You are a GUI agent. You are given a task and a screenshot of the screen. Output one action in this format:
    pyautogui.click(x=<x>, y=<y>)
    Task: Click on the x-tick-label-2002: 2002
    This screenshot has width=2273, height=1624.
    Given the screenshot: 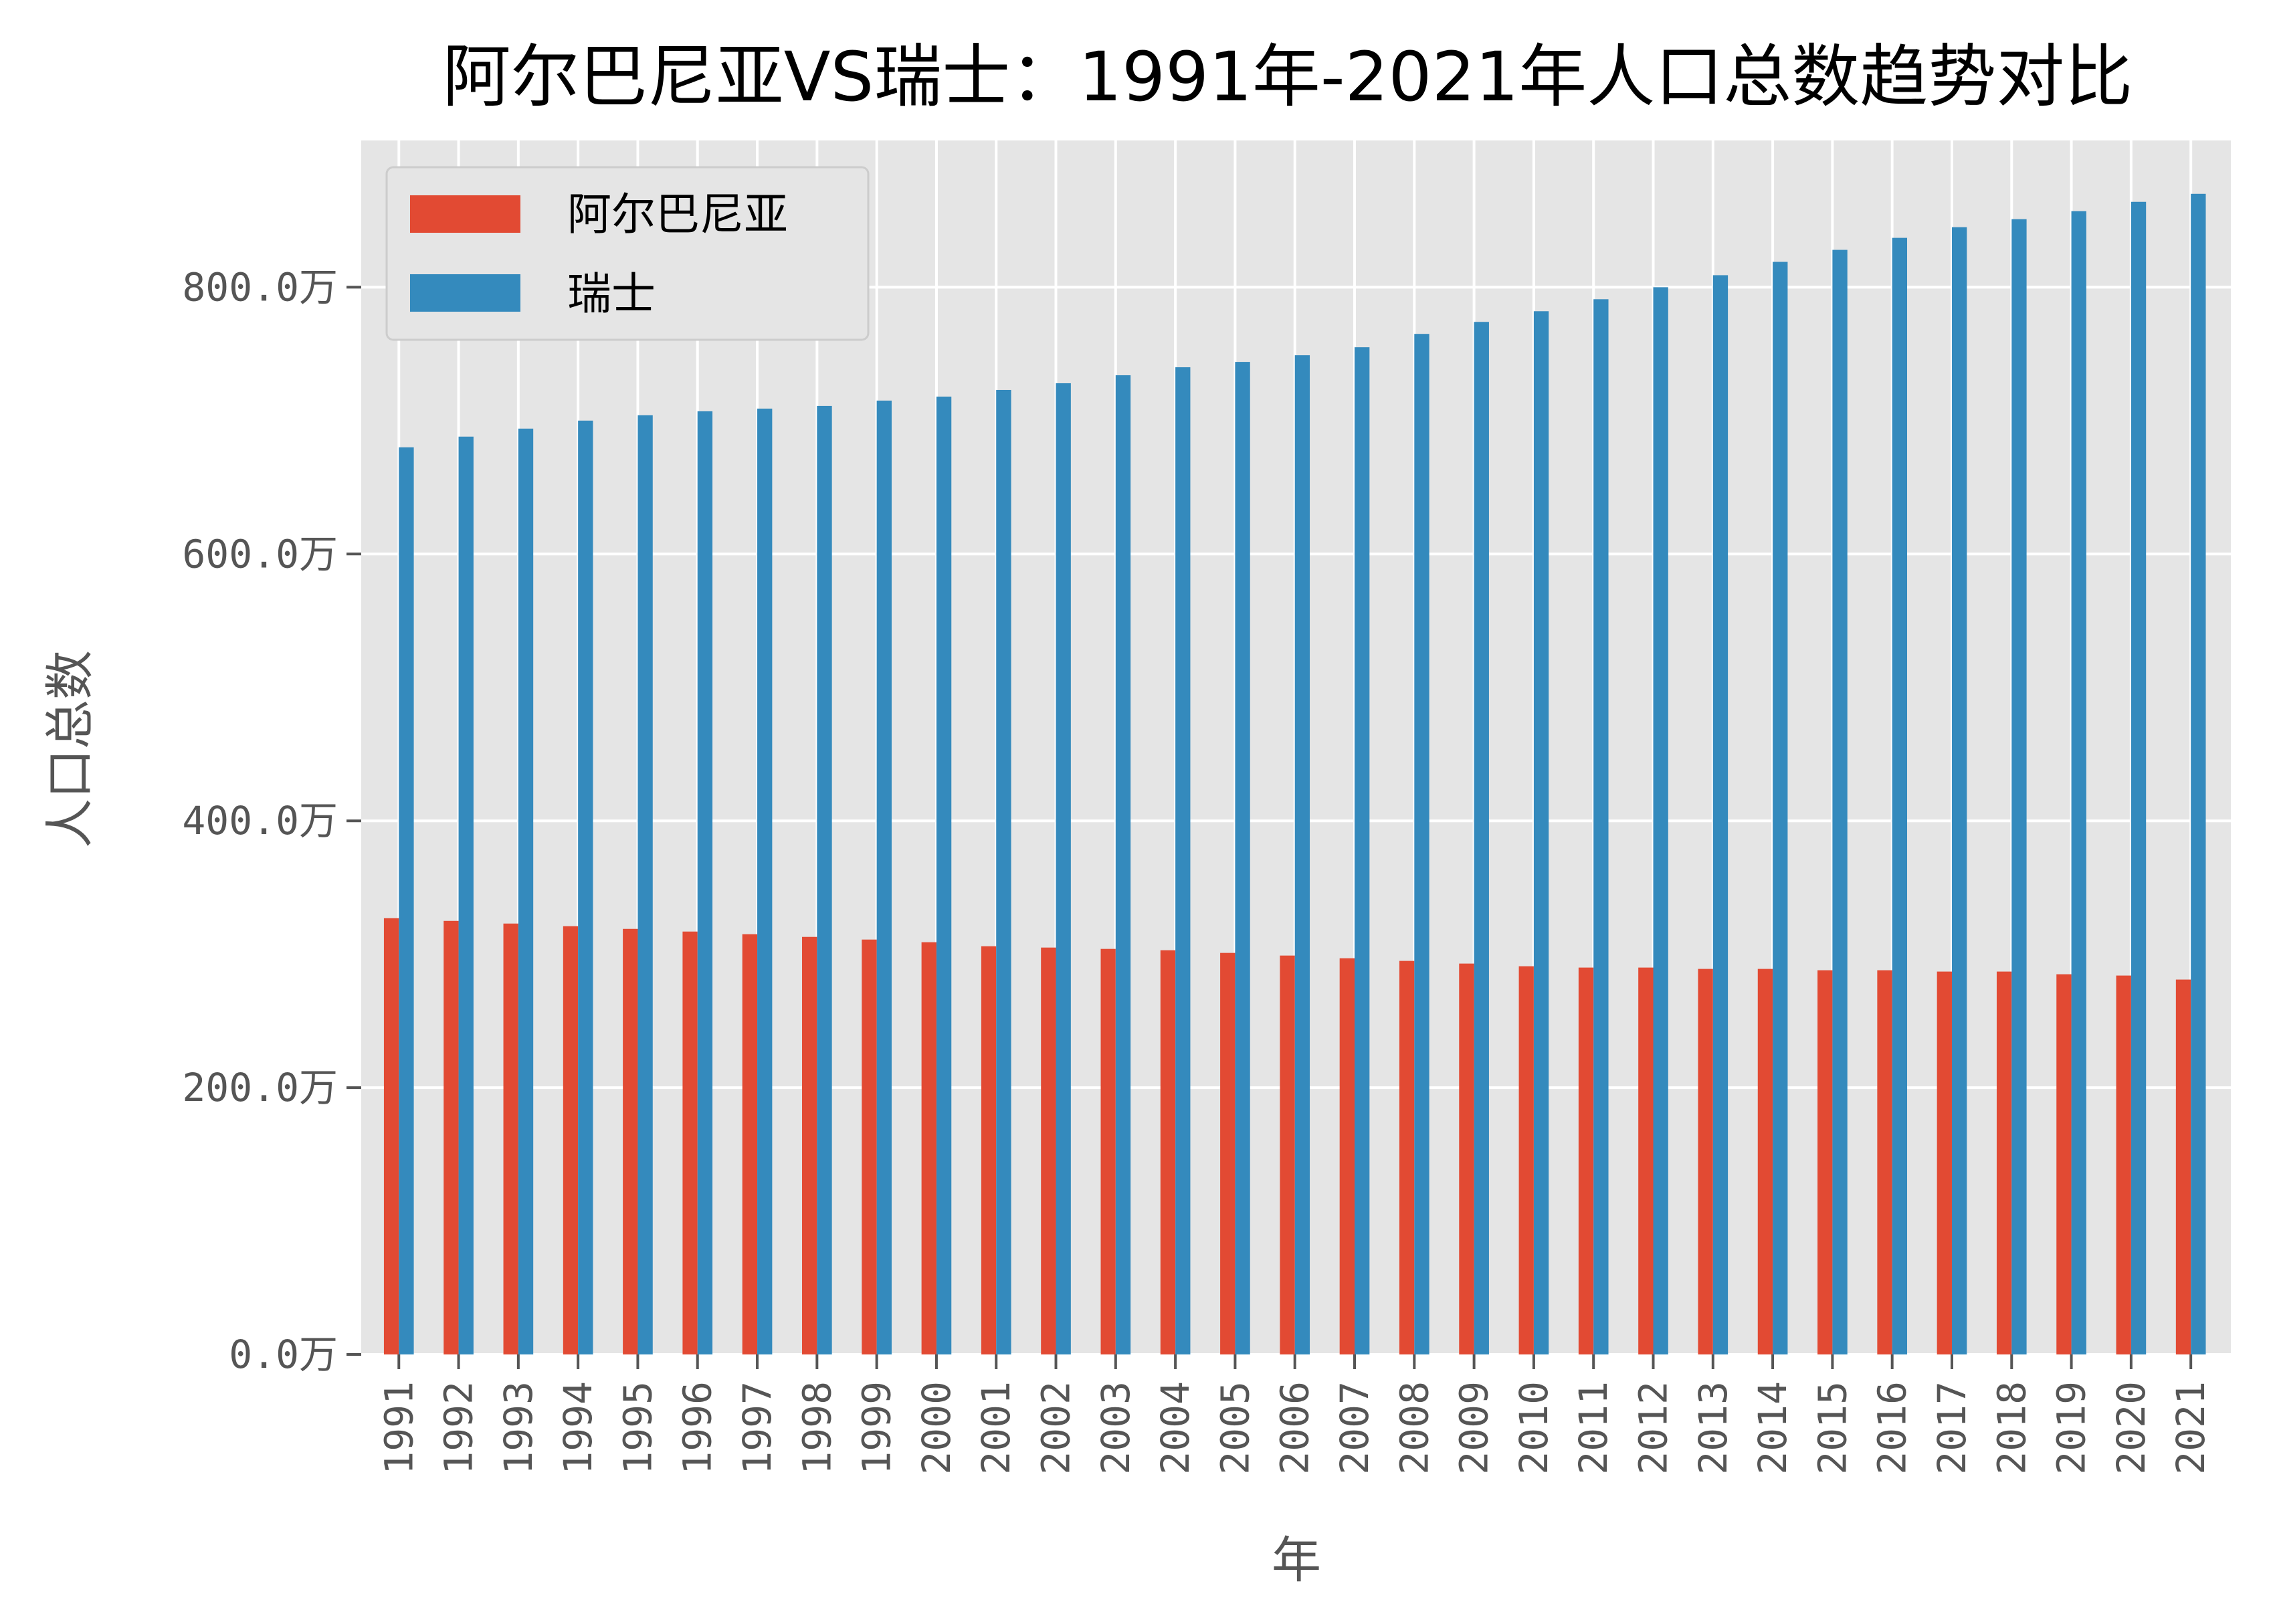 What is the action you would take?
    pyautogui.click(x=1056, y=1428)
    